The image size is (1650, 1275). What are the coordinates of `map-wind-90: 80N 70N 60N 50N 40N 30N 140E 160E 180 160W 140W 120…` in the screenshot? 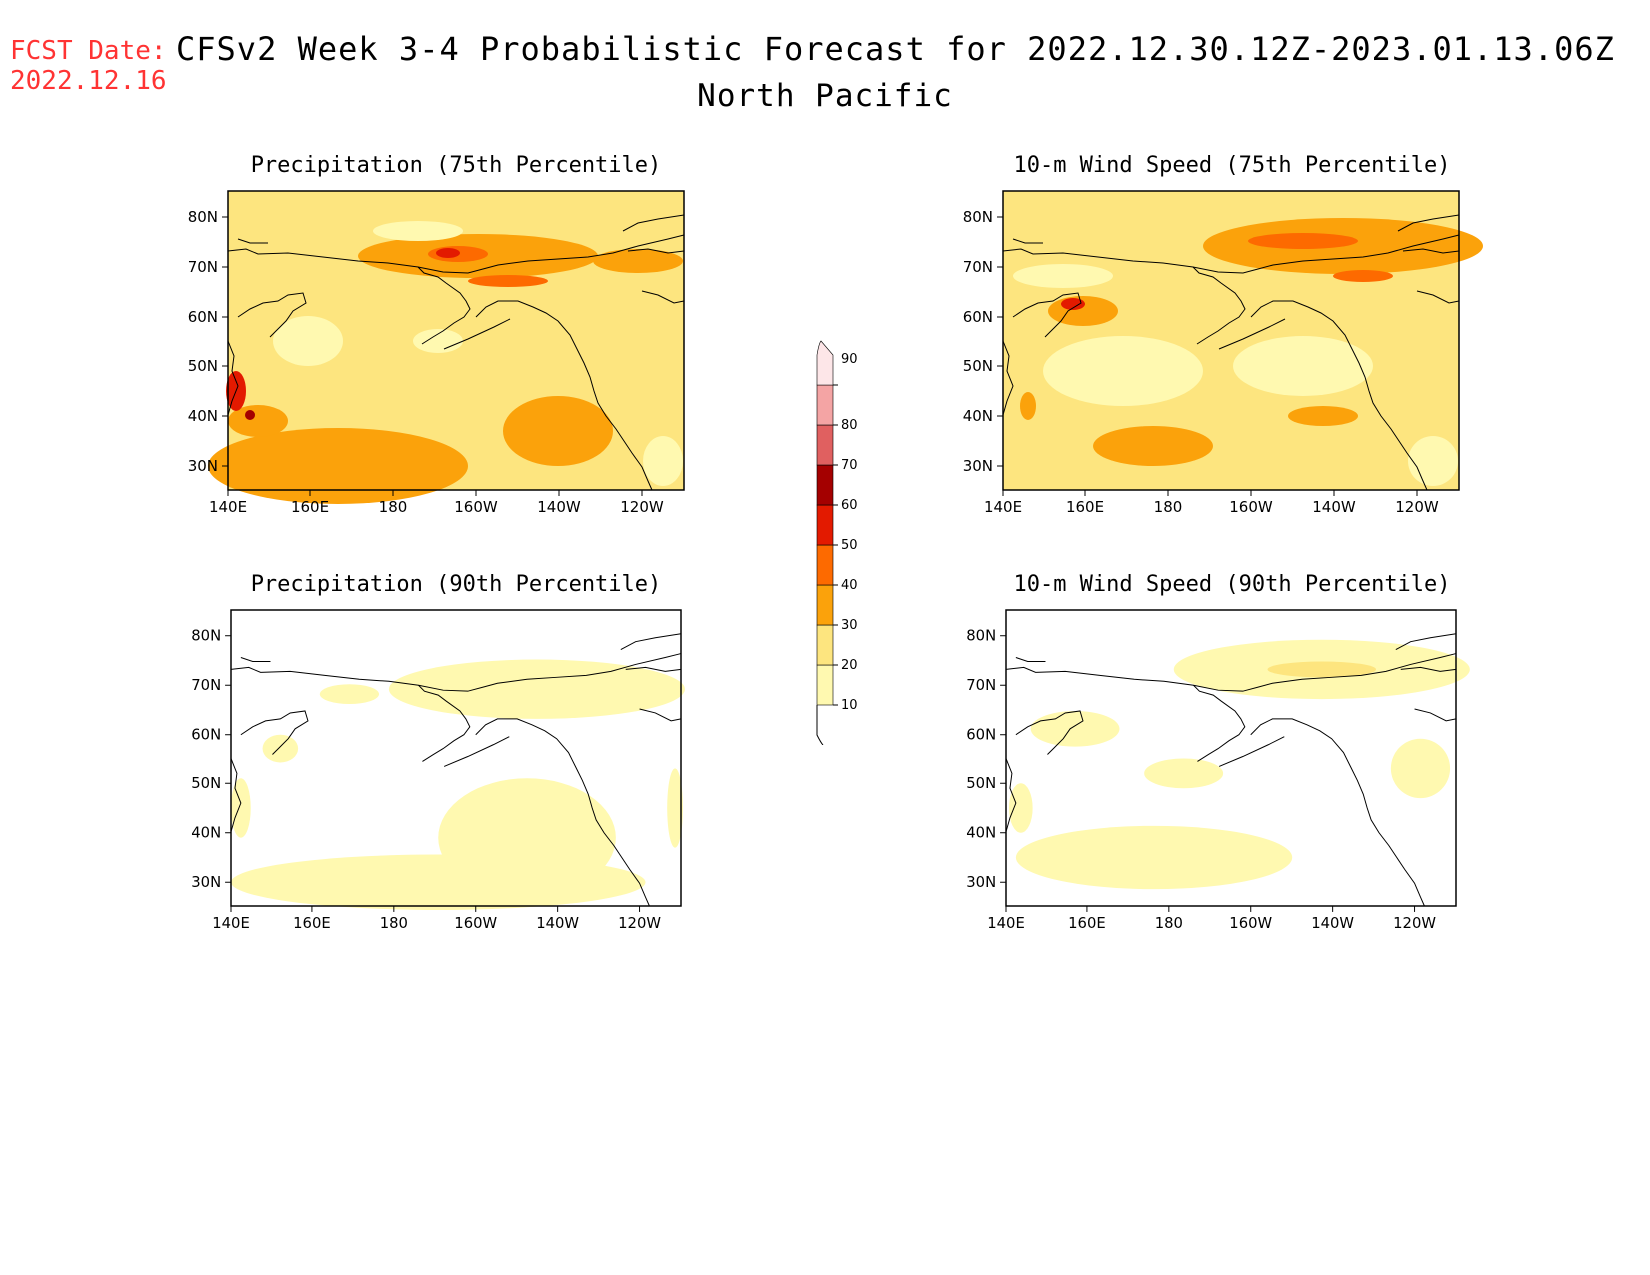 It's located at (1218, 770).